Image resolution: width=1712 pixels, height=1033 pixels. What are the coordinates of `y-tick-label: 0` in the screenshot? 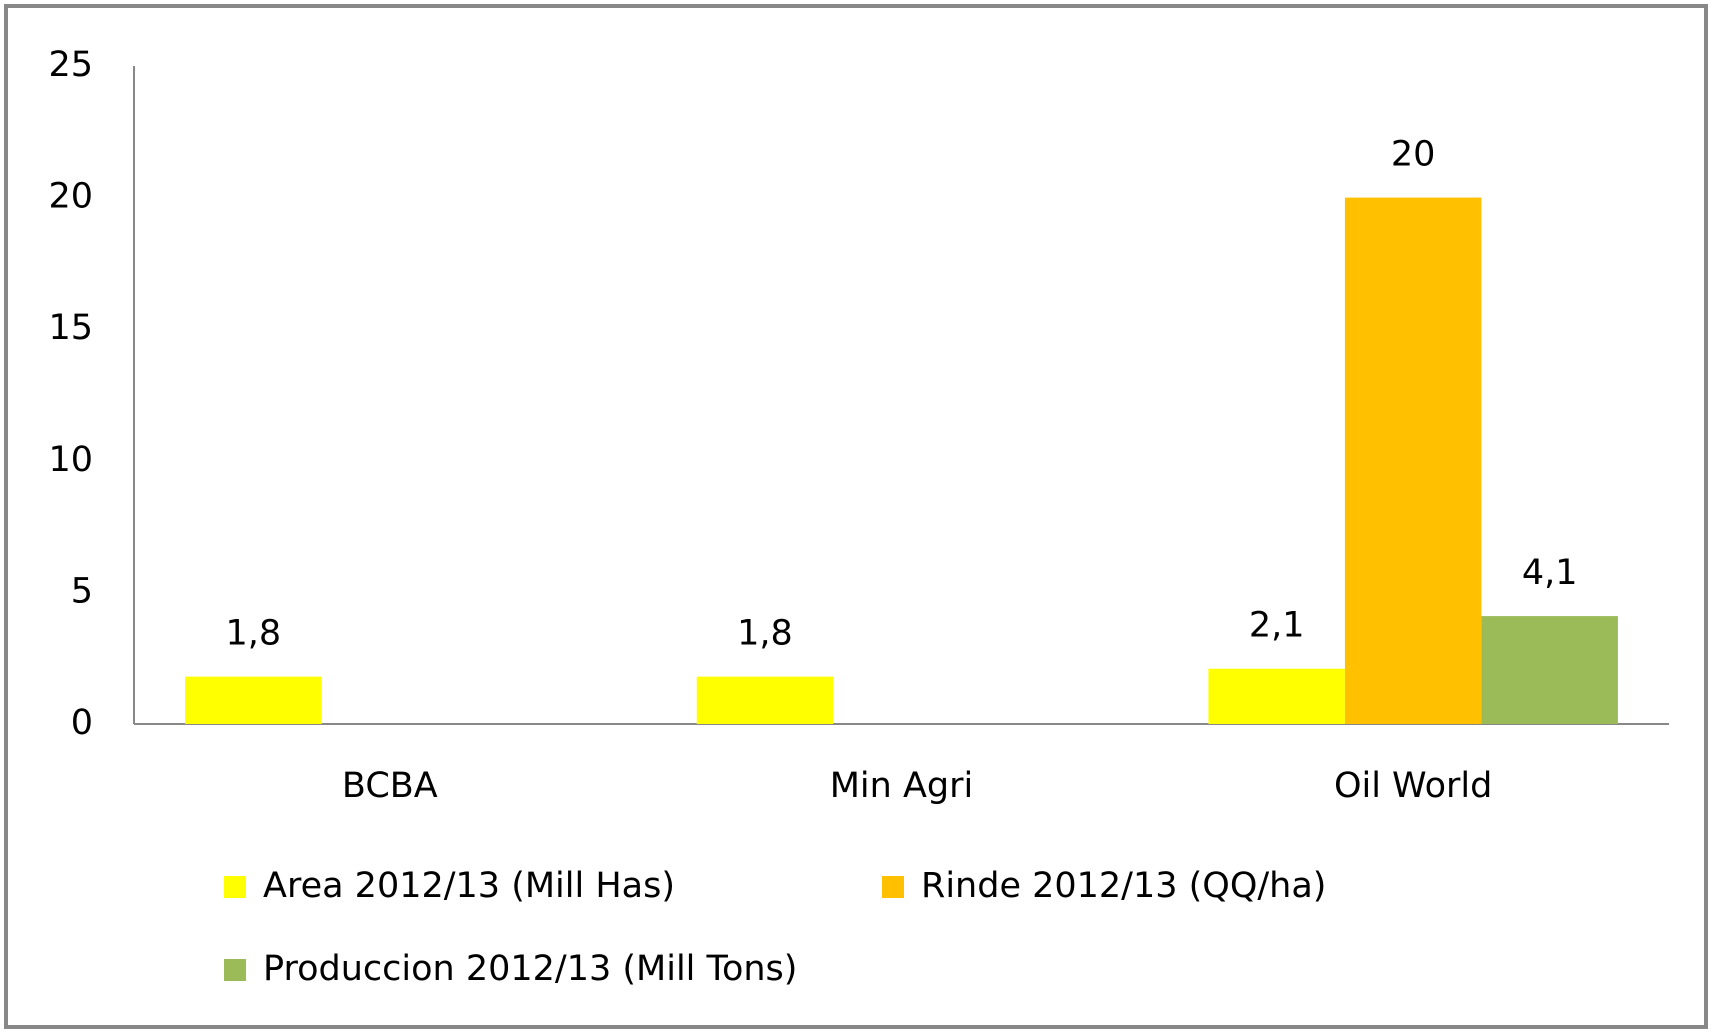 It's located at (82, 723).